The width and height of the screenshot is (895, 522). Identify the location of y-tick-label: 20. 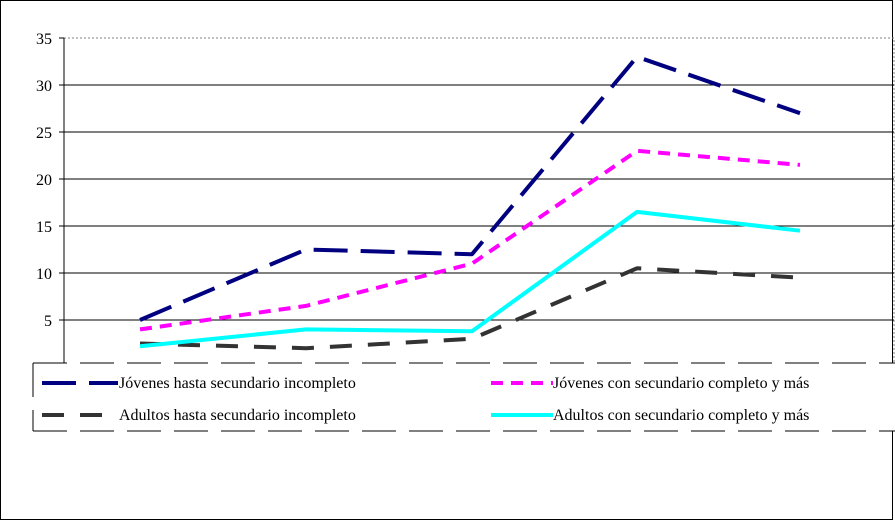
(44, 180).